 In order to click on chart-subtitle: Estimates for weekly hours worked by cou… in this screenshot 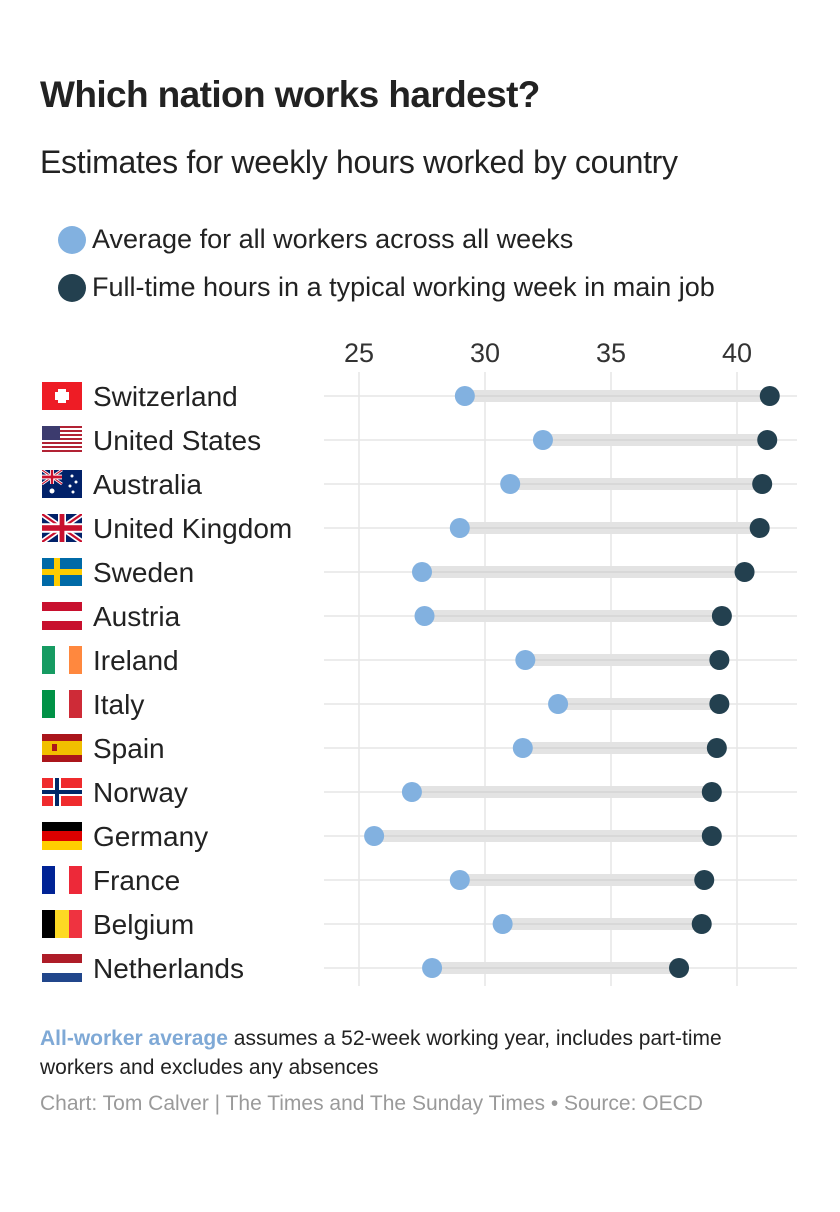, I will do `click(359, 162)`.